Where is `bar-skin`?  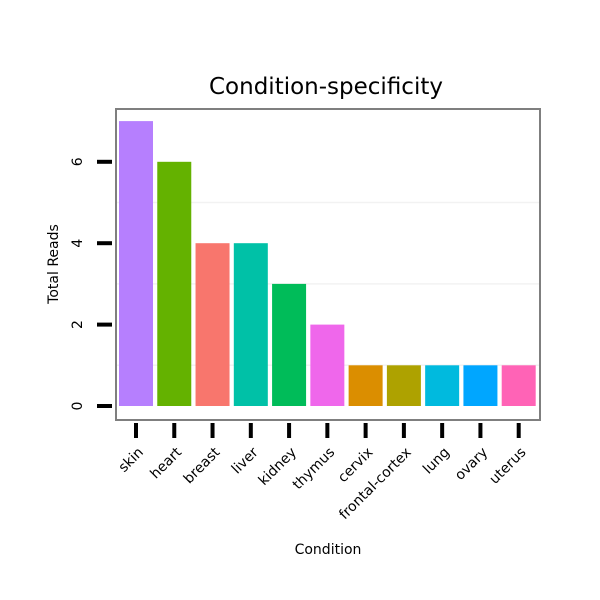 bar-skin is located at coordinates (136, 263).